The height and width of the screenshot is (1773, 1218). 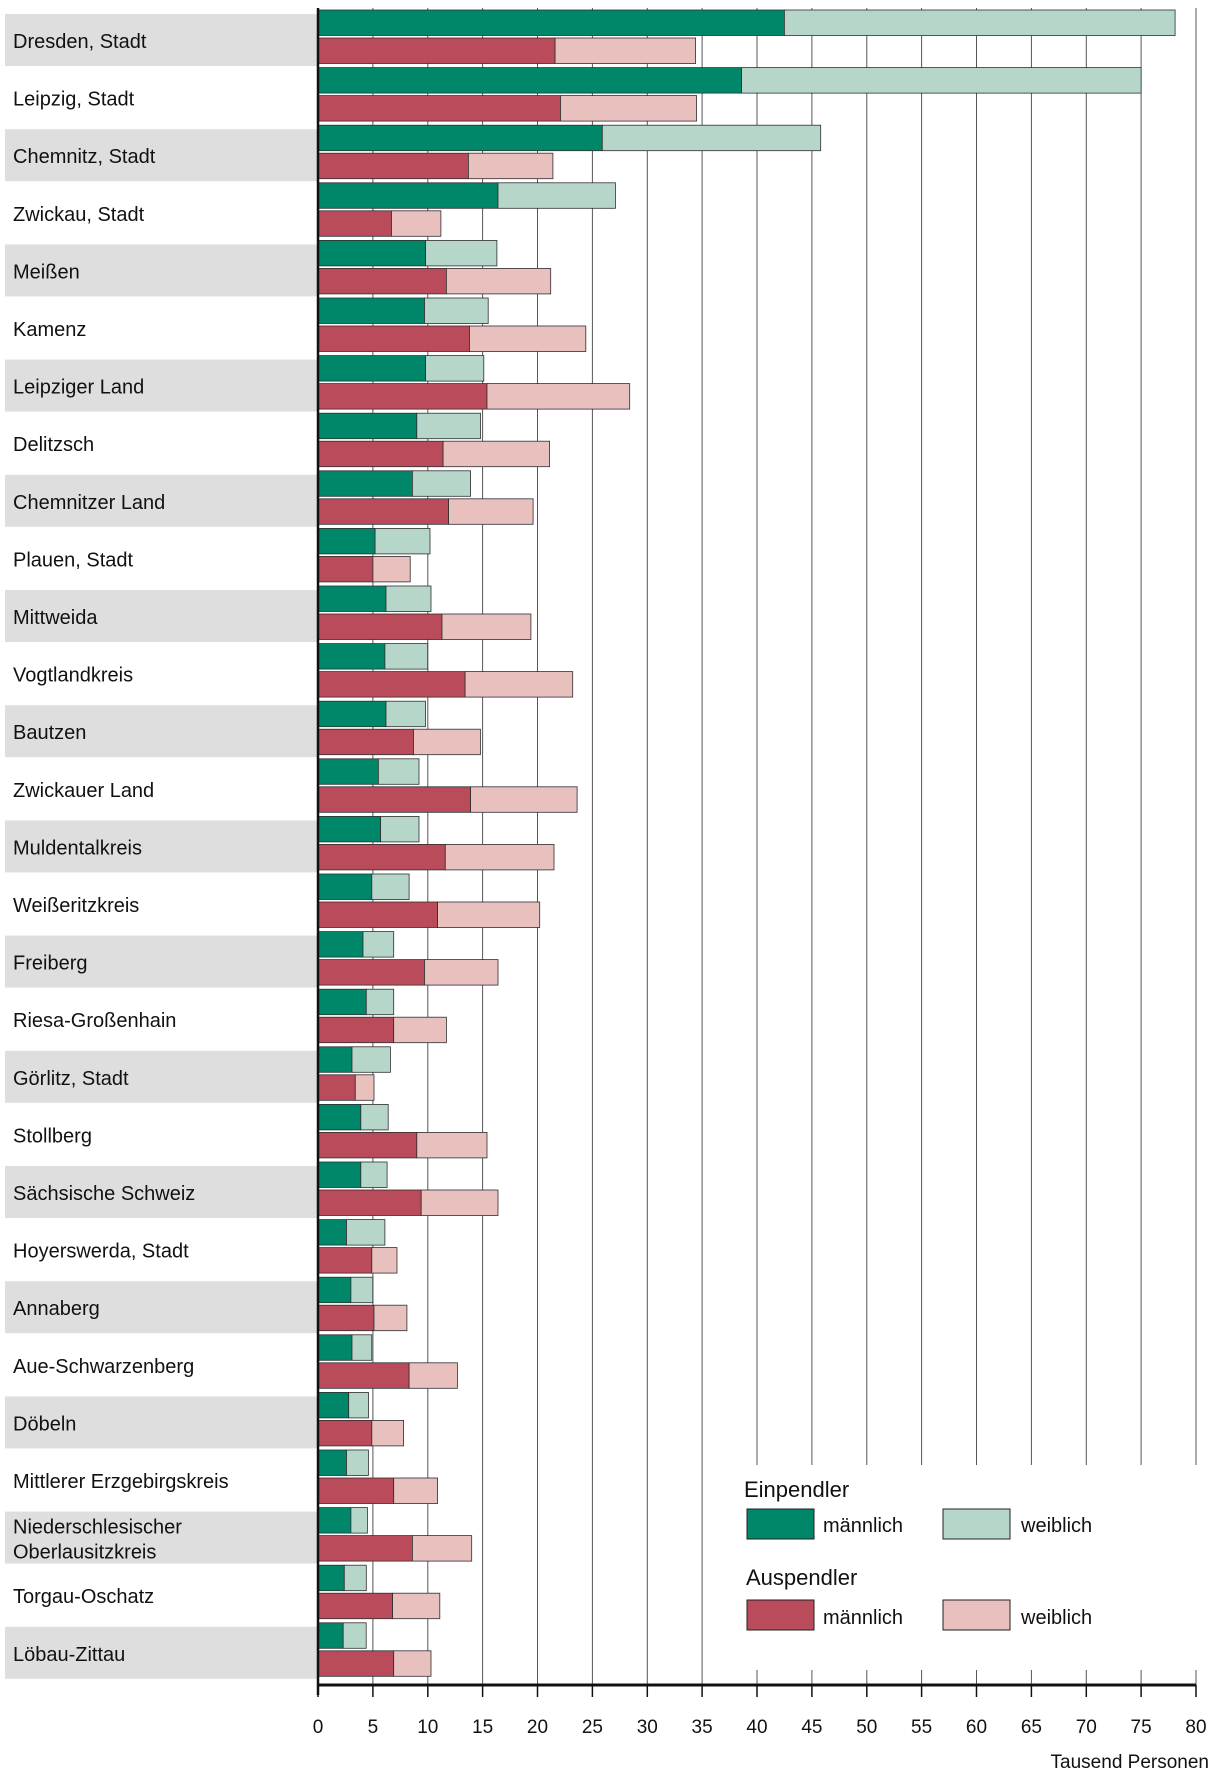 I want to click on x-tick-label: 10, so click(x=427, y=1727).